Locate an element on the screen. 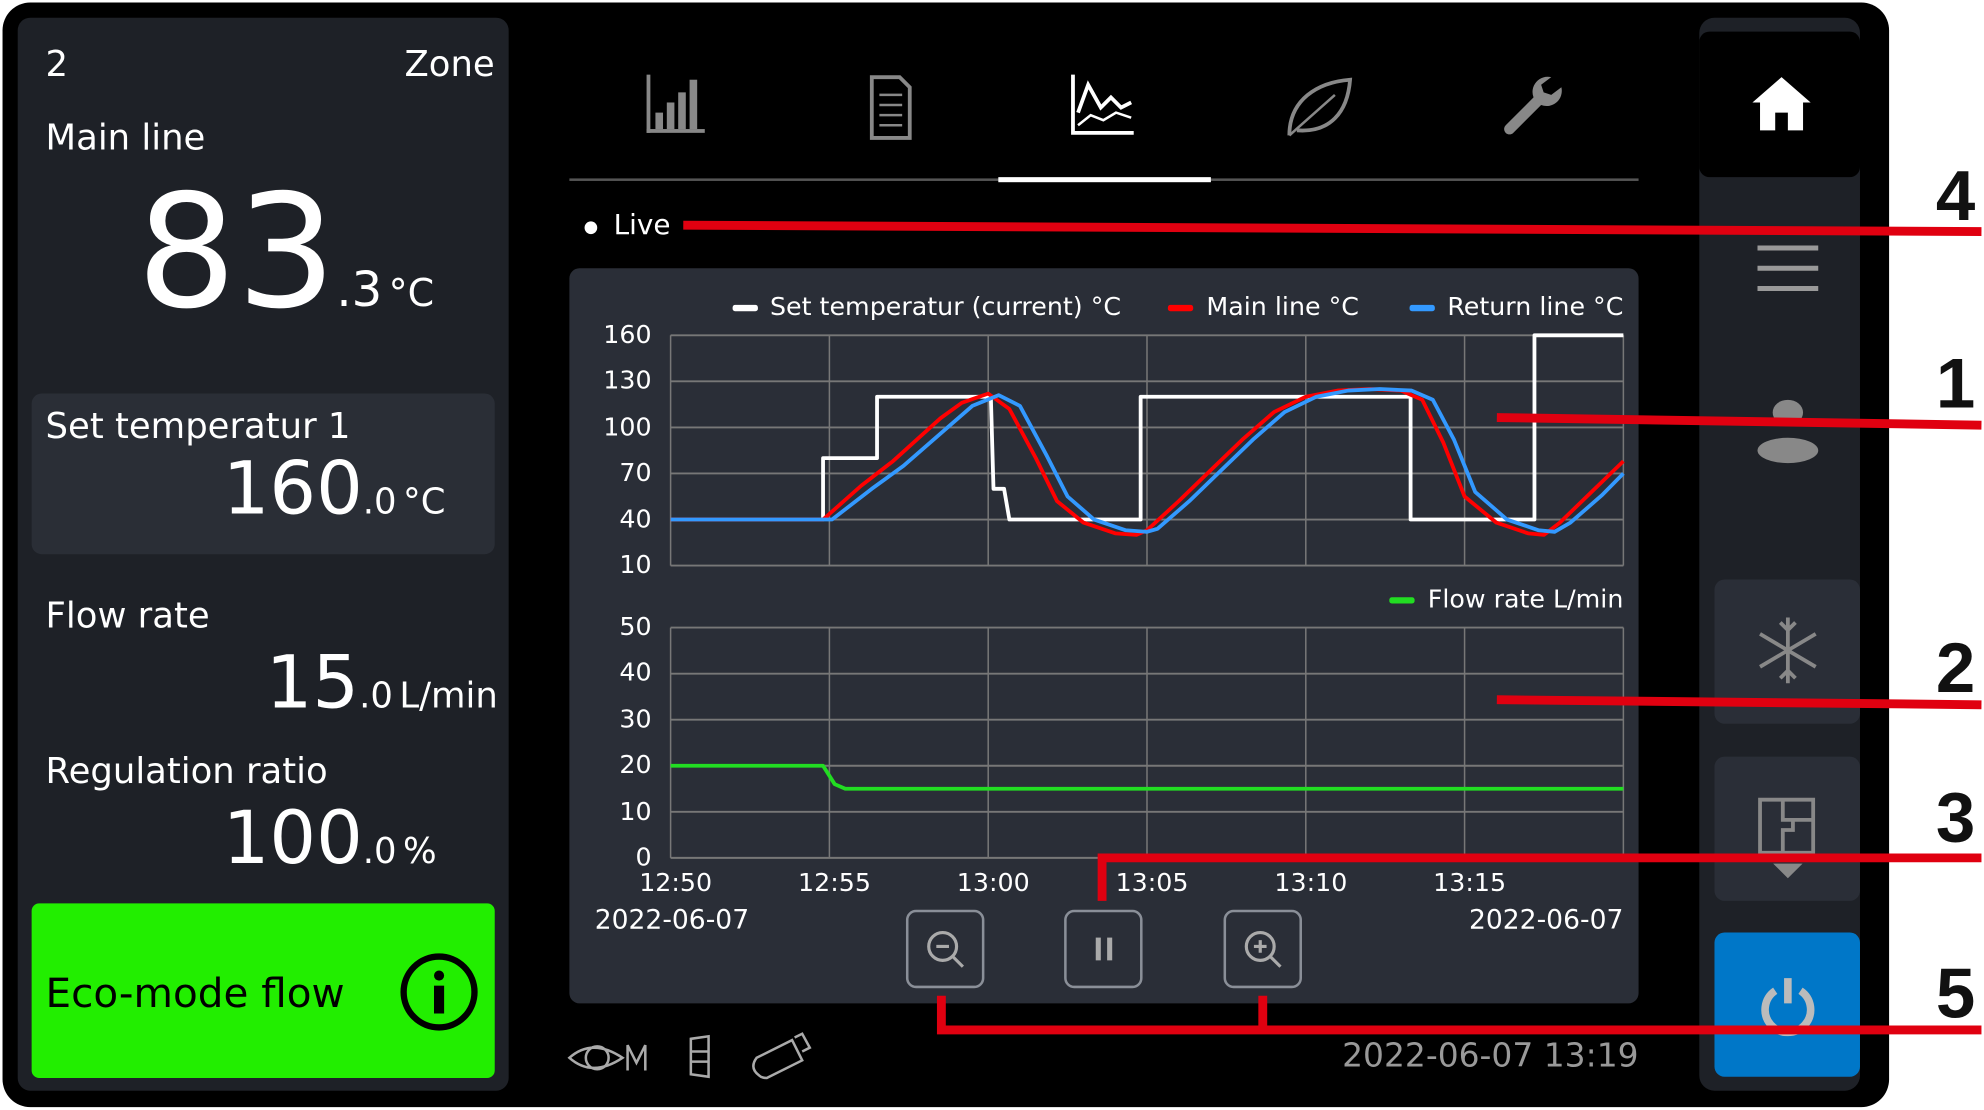  callout-5: 5 is located at coordinates (1955, 992).